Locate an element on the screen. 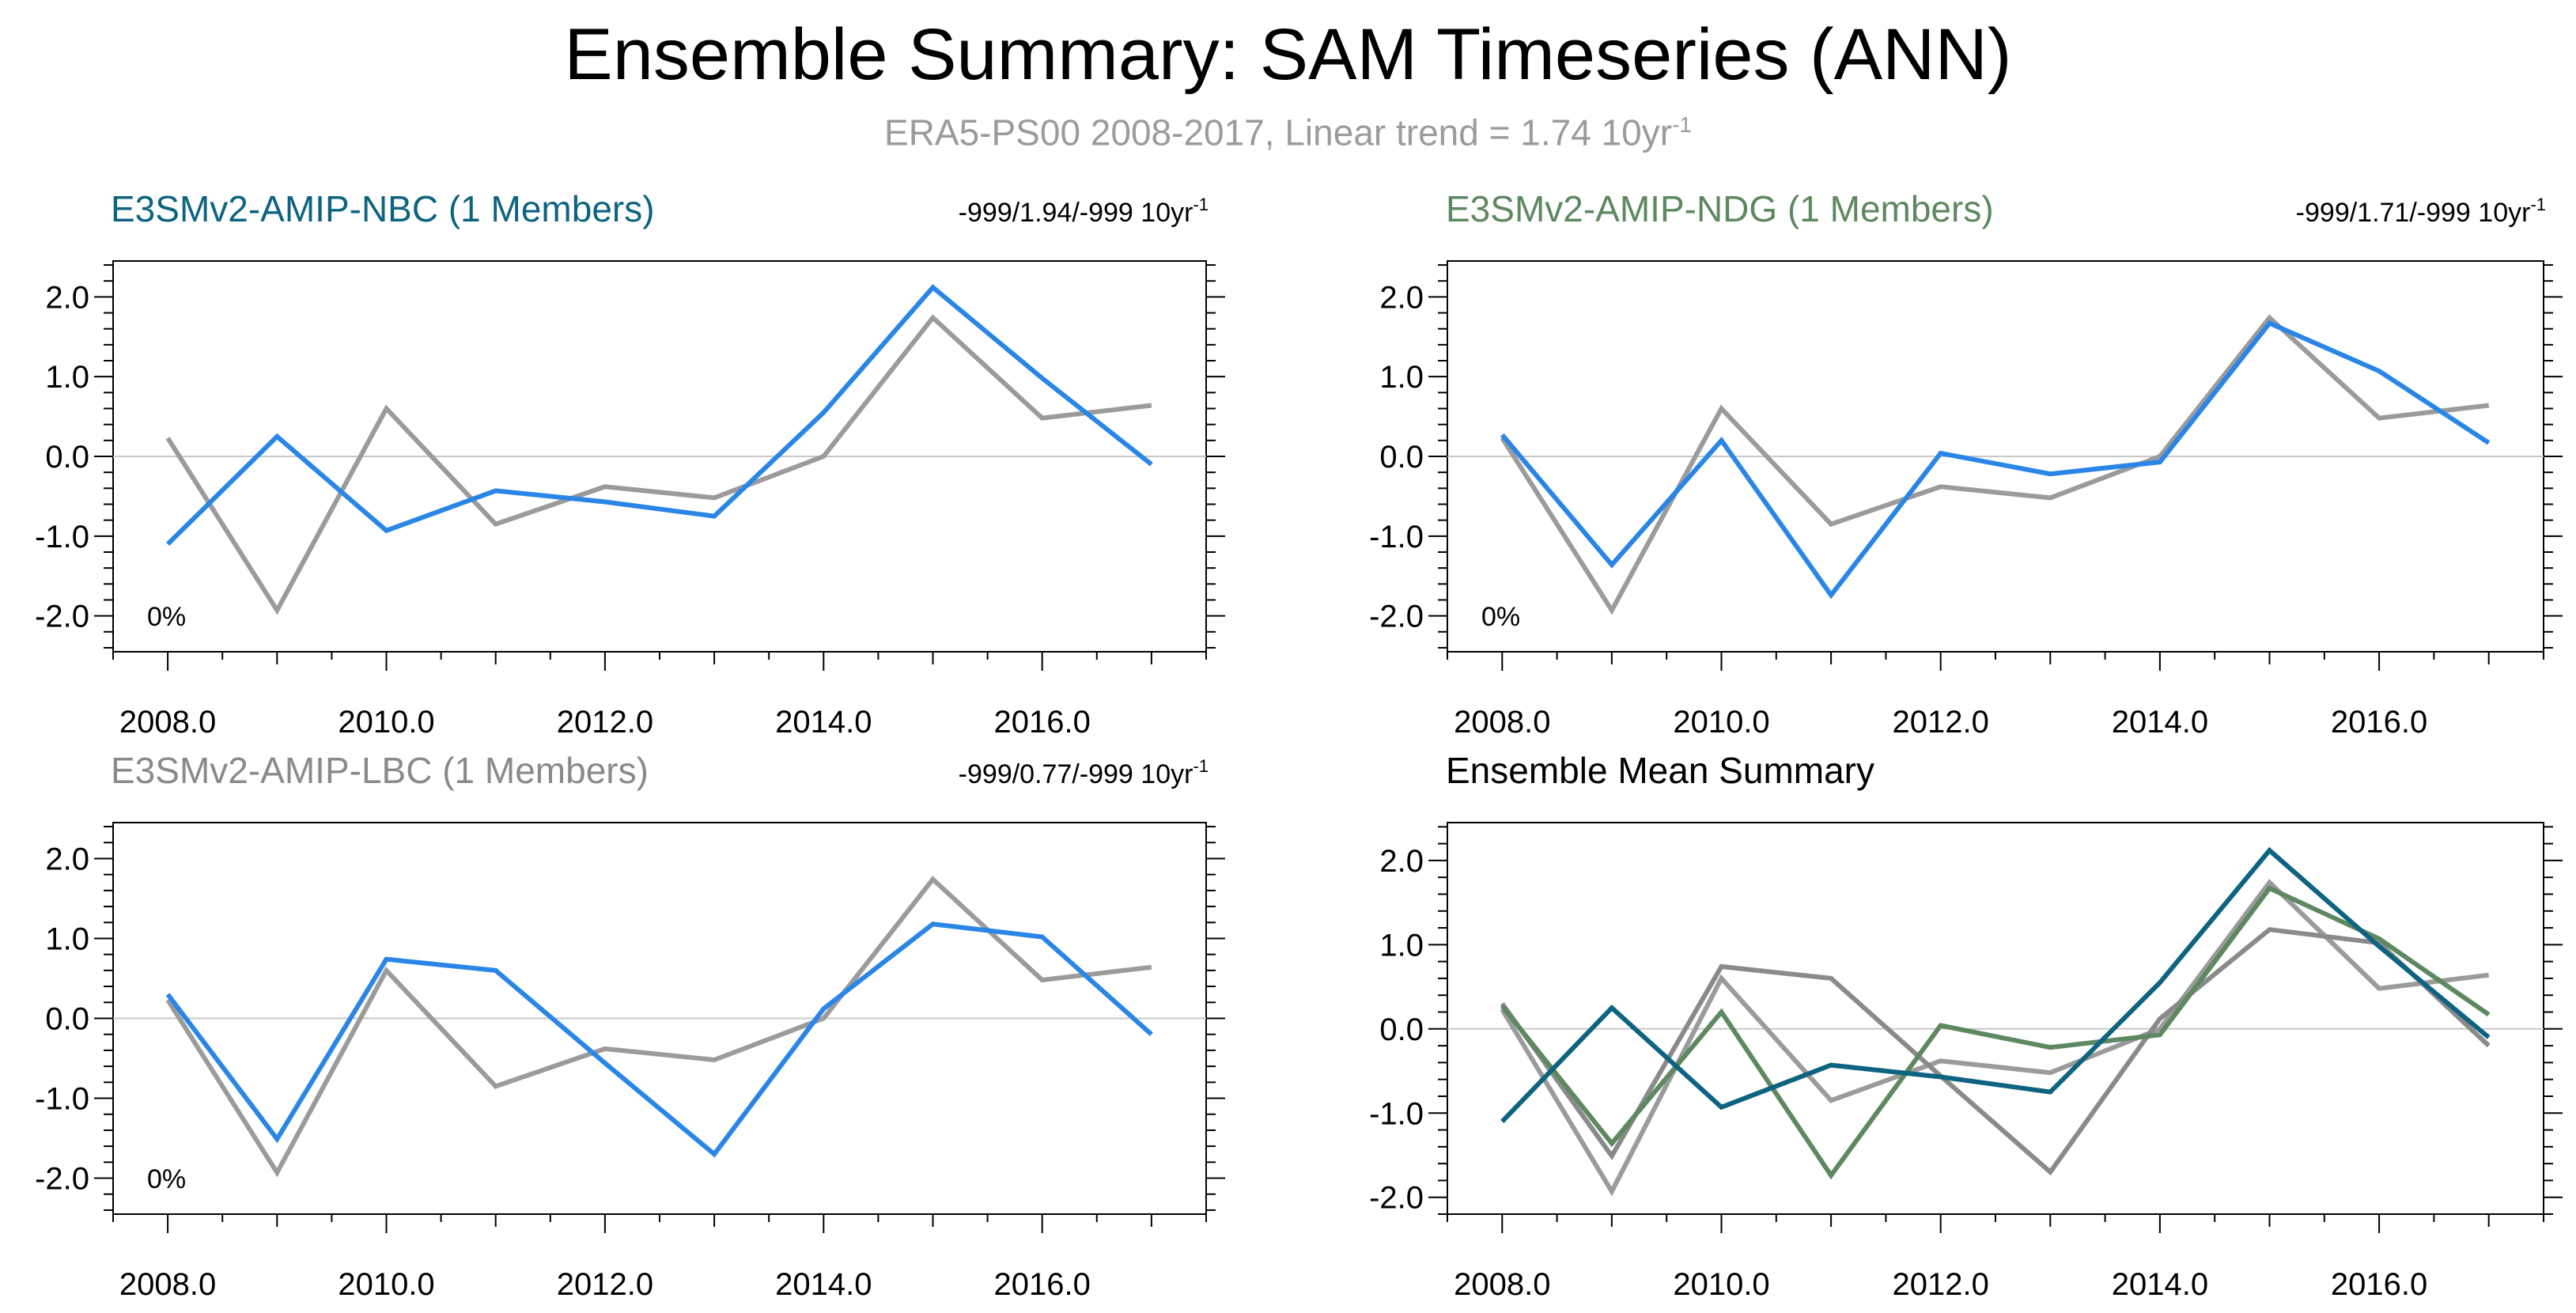 This screenshot has height=1313, width=2576. trend-label: -999/0.77/-999 10yr-1 is located at coordinates (1084, 772).